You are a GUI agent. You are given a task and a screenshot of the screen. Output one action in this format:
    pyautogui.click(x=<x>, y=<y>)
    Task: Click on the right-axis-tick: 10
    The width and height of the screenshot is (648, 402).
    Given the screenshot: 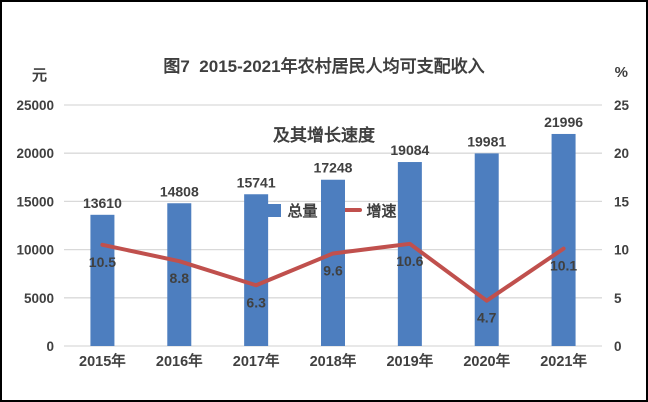 What is the action you would take?
    pyautogui.click(x=621, y=250)
    